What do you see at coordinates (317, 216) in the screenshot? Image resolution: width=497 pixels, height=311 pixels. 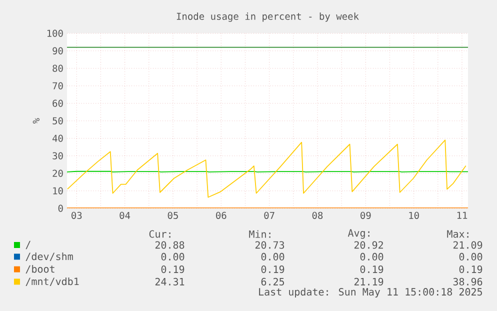 I see `x-tick-label: 08` at bounding box center [317, 216].